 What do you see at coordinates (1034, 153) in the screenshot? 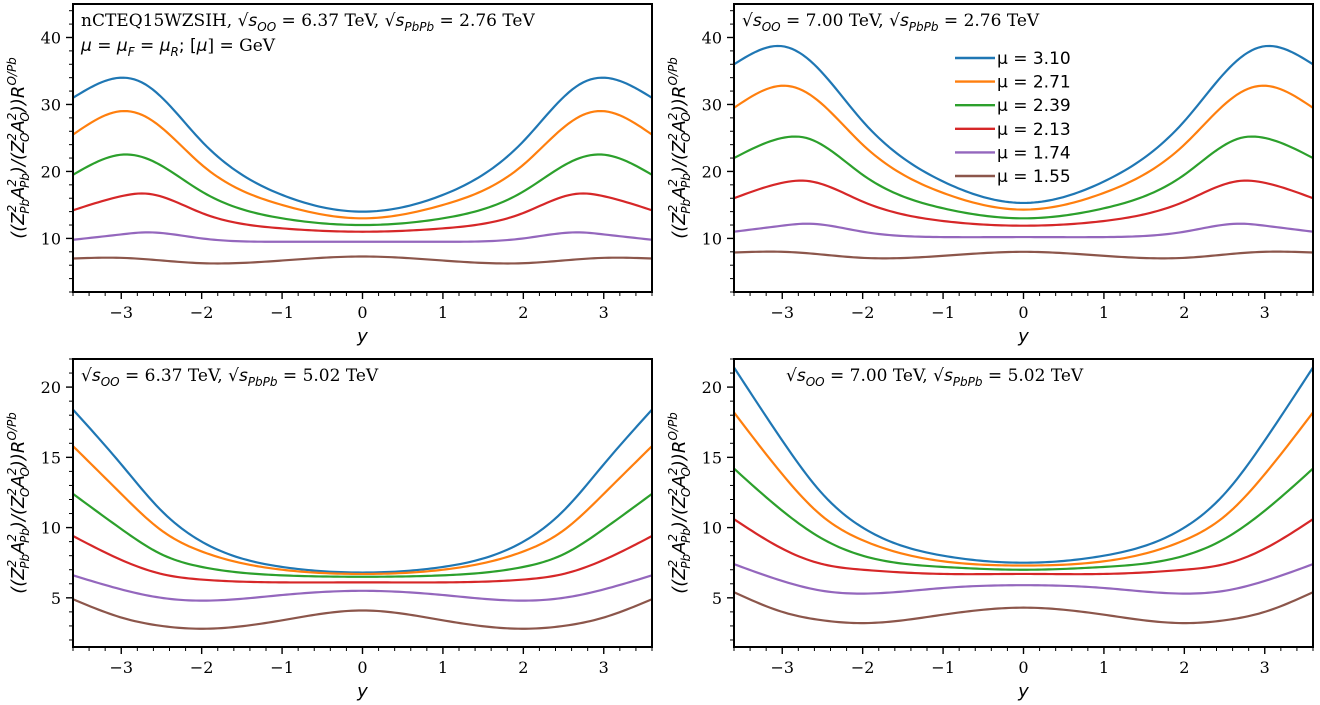
I see `legend-entry: μ = 1.74` at bounding box center [1034, 153].